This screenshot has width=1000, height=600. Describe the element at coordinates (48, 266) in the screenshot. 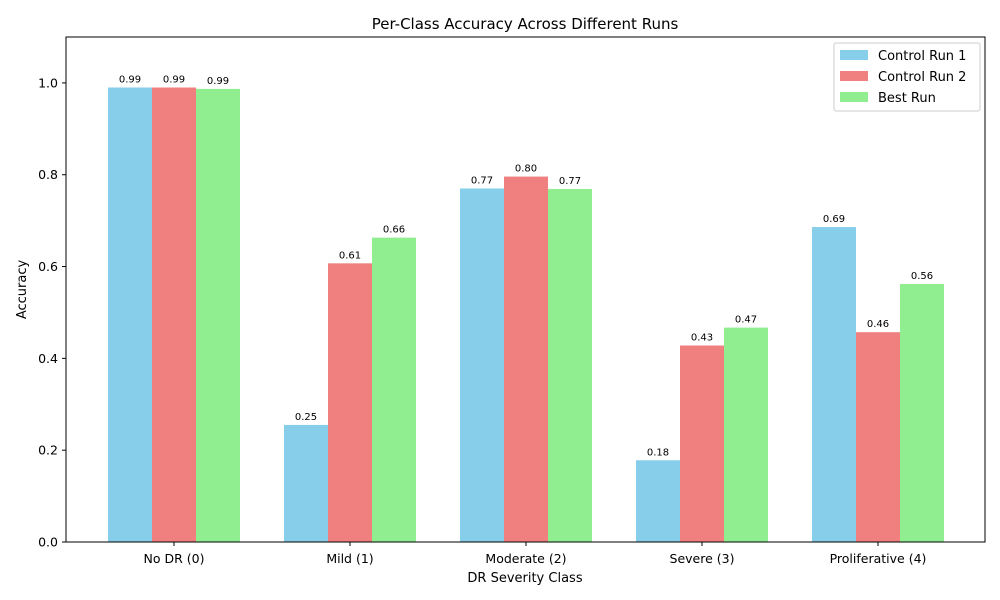

I see `y-tick-label: 0.6` at that location.